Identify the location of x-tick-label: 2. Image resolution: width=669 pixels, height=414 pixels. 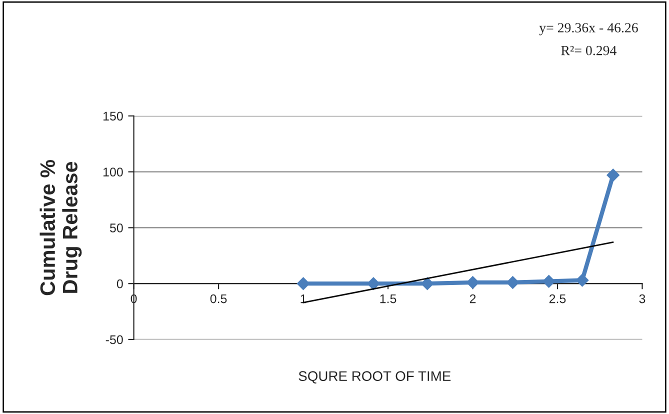
(473, 299).